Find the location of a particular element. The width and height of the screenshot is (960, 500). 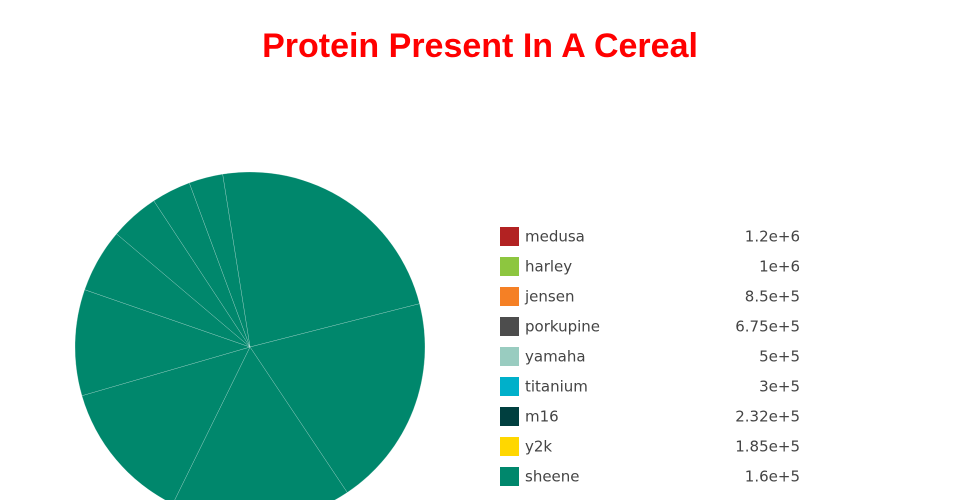

legend-value: 1.85e+5 is located at coordinates (767, 447).